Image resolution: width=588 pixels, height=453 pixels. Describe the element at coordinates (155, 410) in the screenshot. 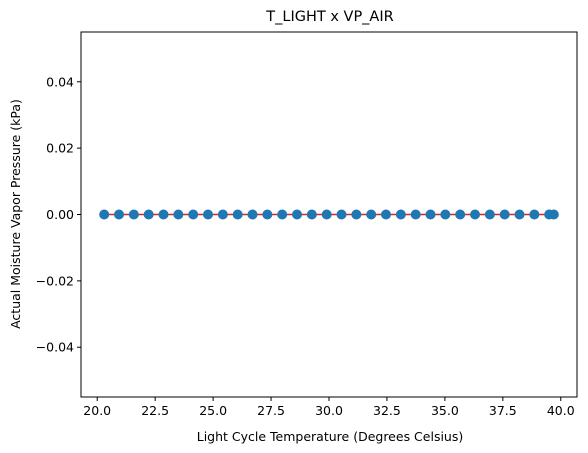

I see `x-tick-label: 22.5` at that location.